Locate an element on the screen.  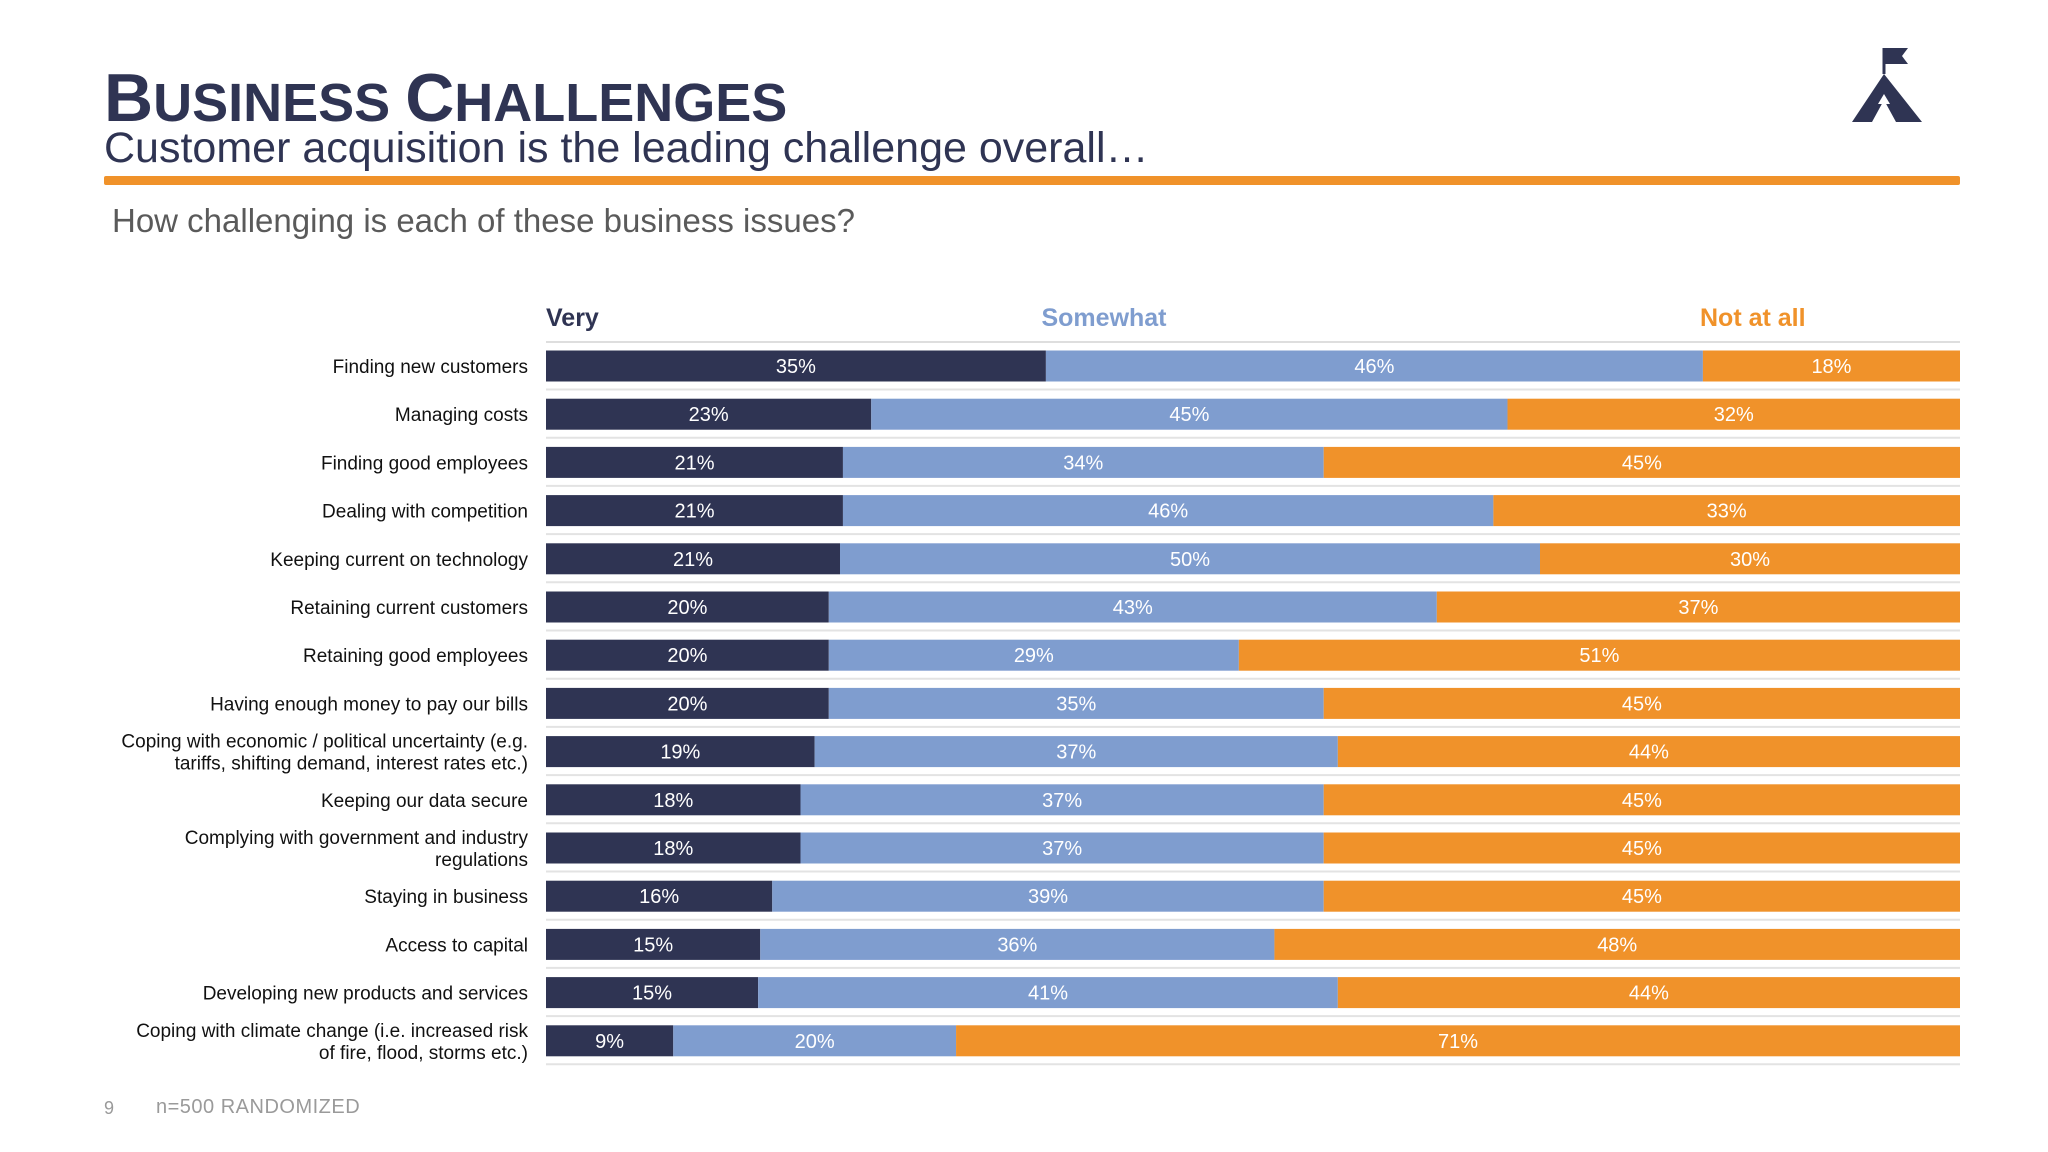
category-label: Developing new products and services is located at coordinates (365, 994).